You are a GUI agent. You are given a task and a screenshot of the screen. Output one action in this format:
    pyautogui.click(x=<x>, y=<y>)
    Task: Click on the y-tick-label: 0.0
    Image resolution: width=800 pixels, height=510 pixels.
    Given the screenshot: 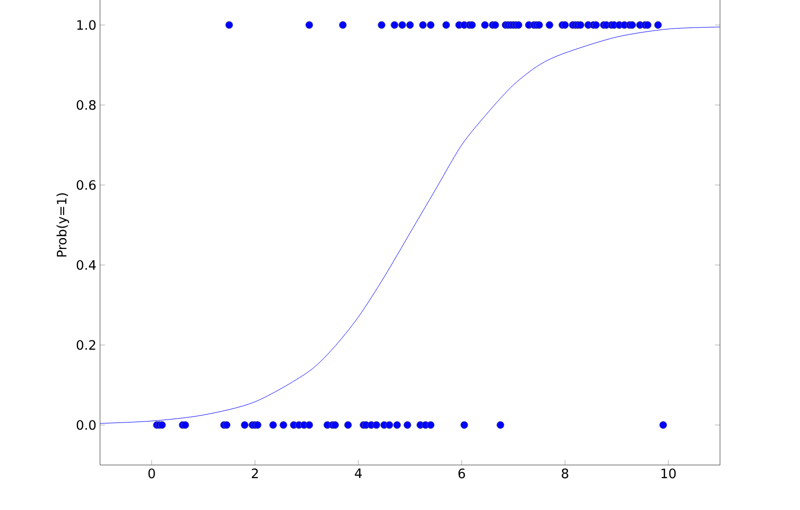 What is the action you would take?
    pyautogui.click(x=86, y=425)
    